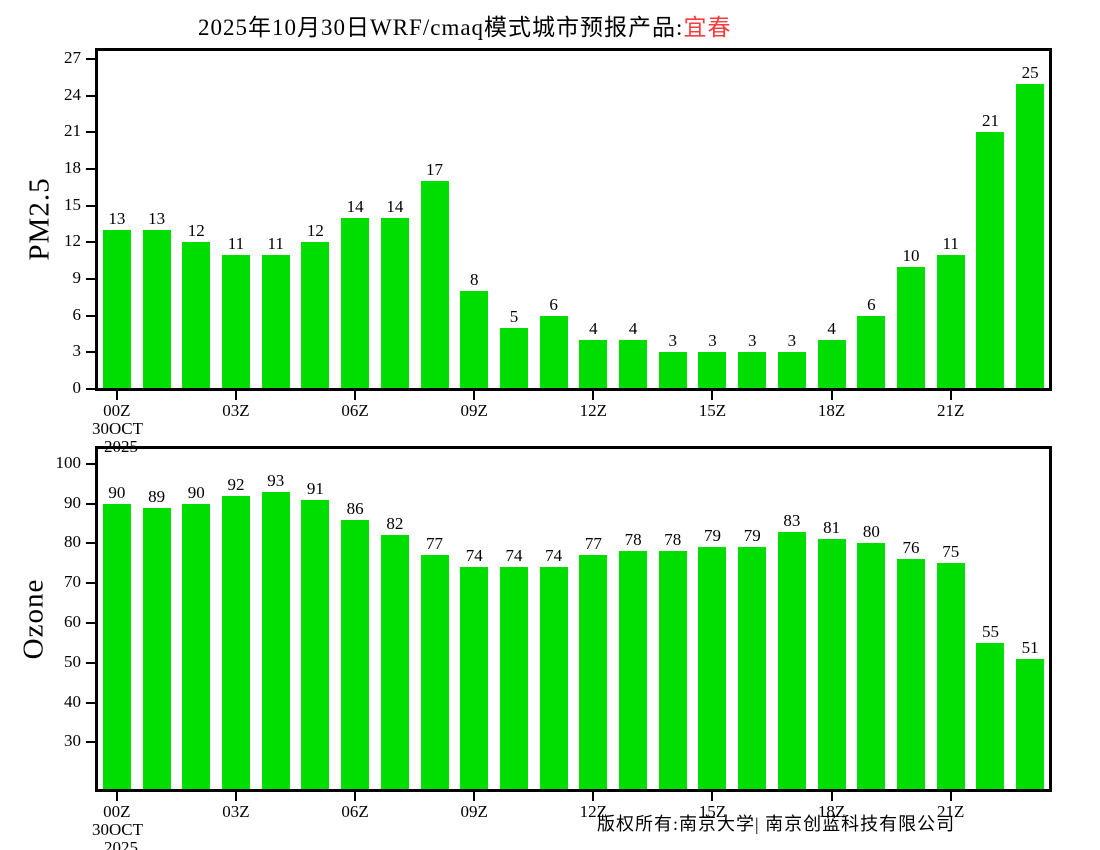 The image size is (1100, 850). Describe the element at coordinates (77, 387) in the screenshot. I see `y-axis-tick-label: 0` at that location.